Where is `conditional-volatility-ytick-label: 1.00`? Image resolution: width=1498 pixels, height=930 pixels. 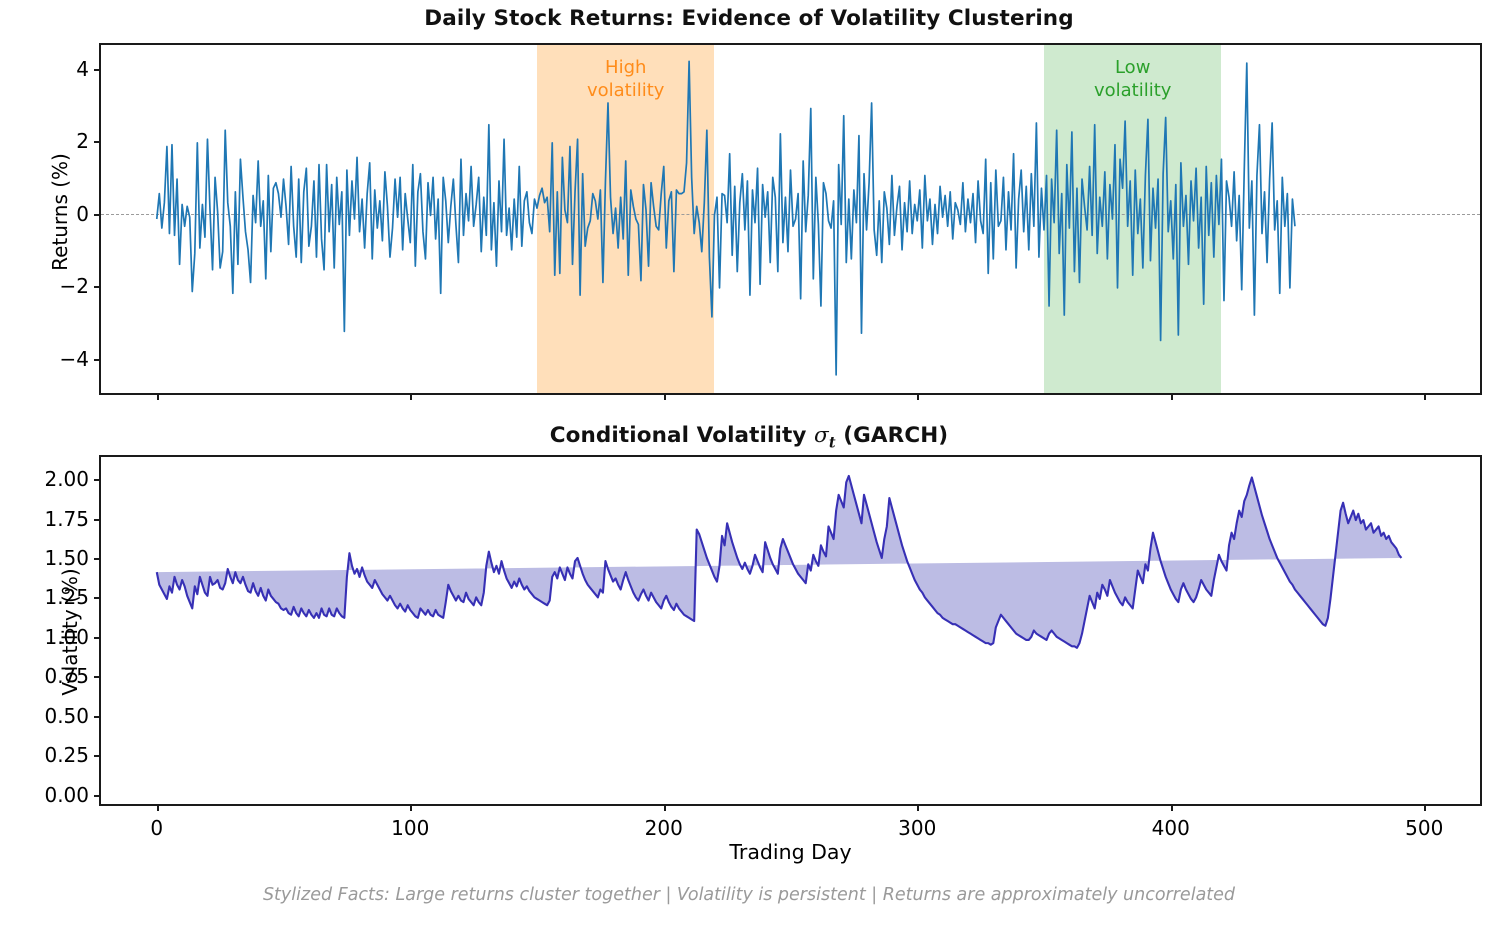 conditional-volatility-ytick-label: 1.00 is located at coordinates (66, 636).